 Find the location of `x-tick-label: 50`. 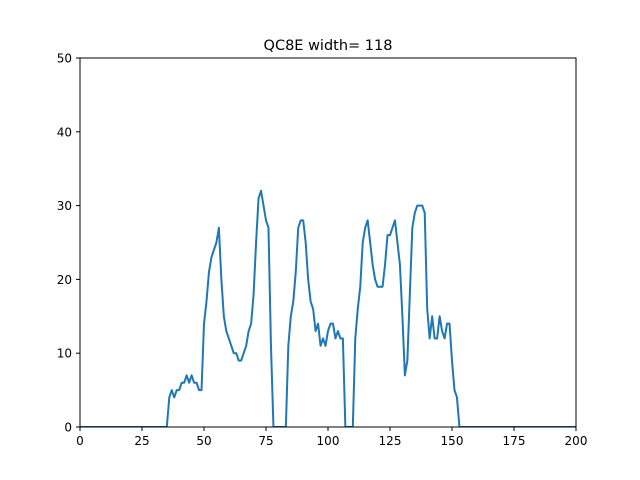

x-tick-label: 50 is located at coordinates (203, 441).